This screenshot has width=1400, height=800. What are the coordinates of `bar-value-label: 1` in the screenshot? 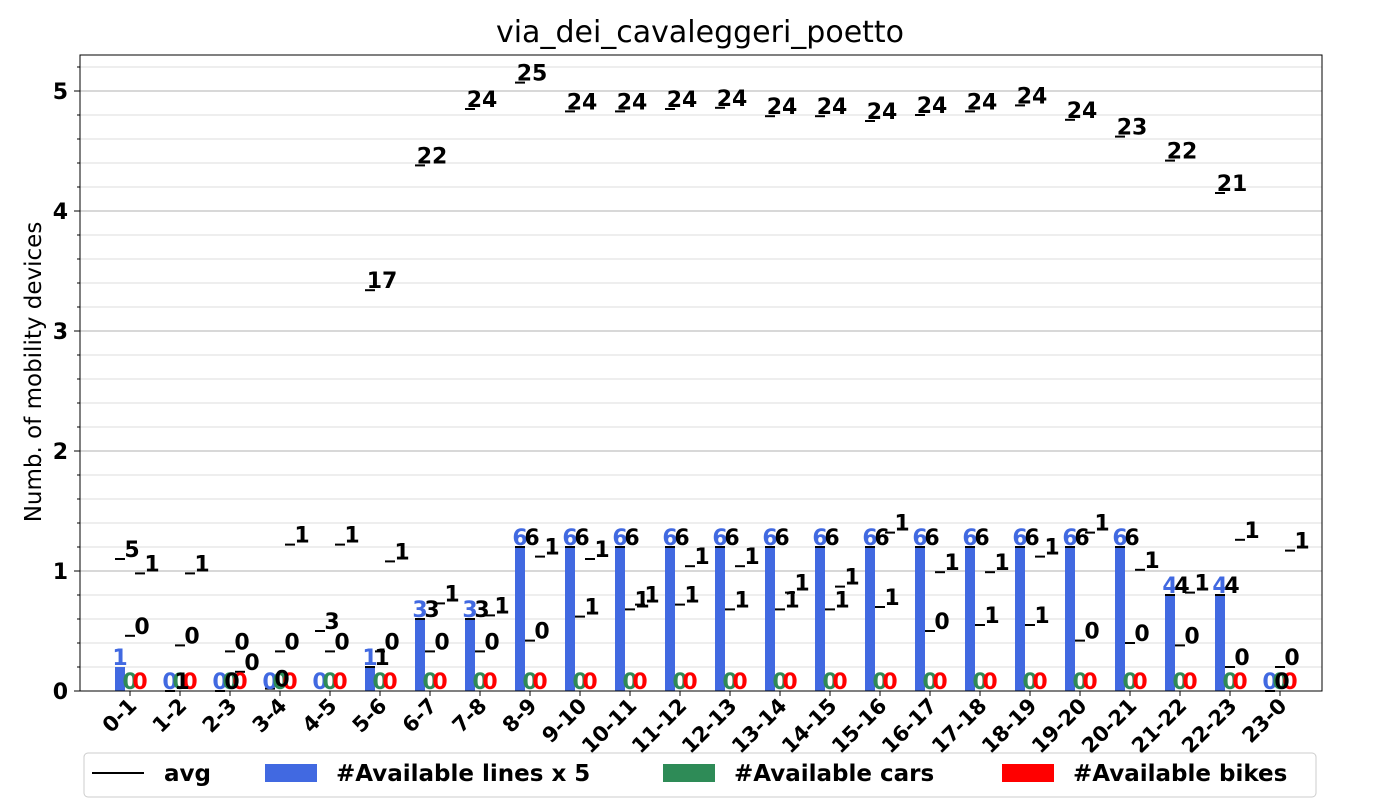 It's located at (119, 658).